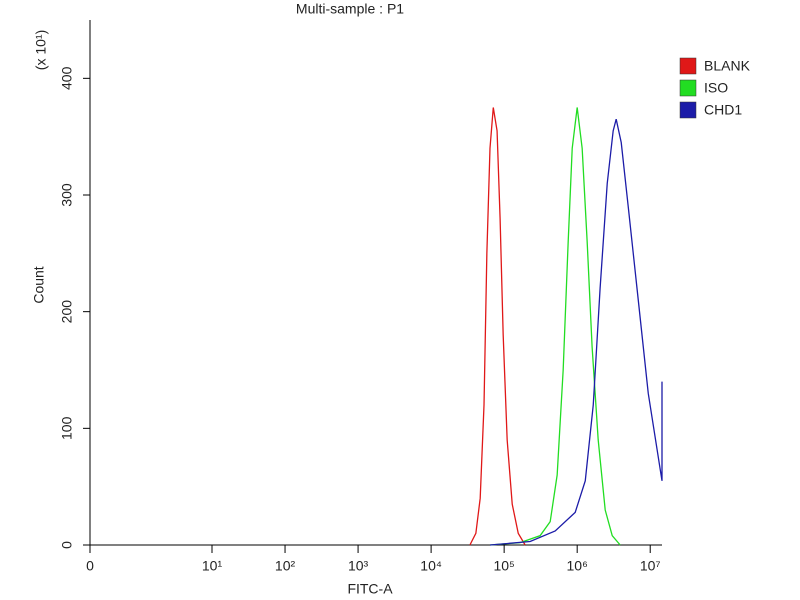 This screenshot has height=600, width=800. What do you see at coordinates (350, 9) in the screenshot?
I see `chart-title: Multi-sample : P1` at bounding box center [350, 9].